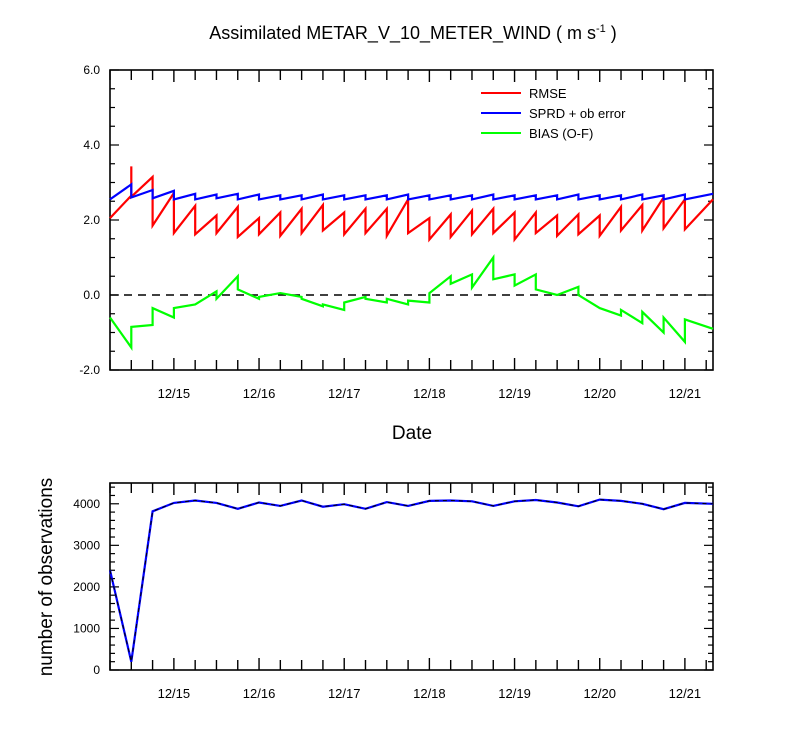 The image size is (800, 750). What do you see at coordinates (577, 113) in the screenshot?
I see `legend-label: SPRD + ob error` at bounding box center [577, 113].